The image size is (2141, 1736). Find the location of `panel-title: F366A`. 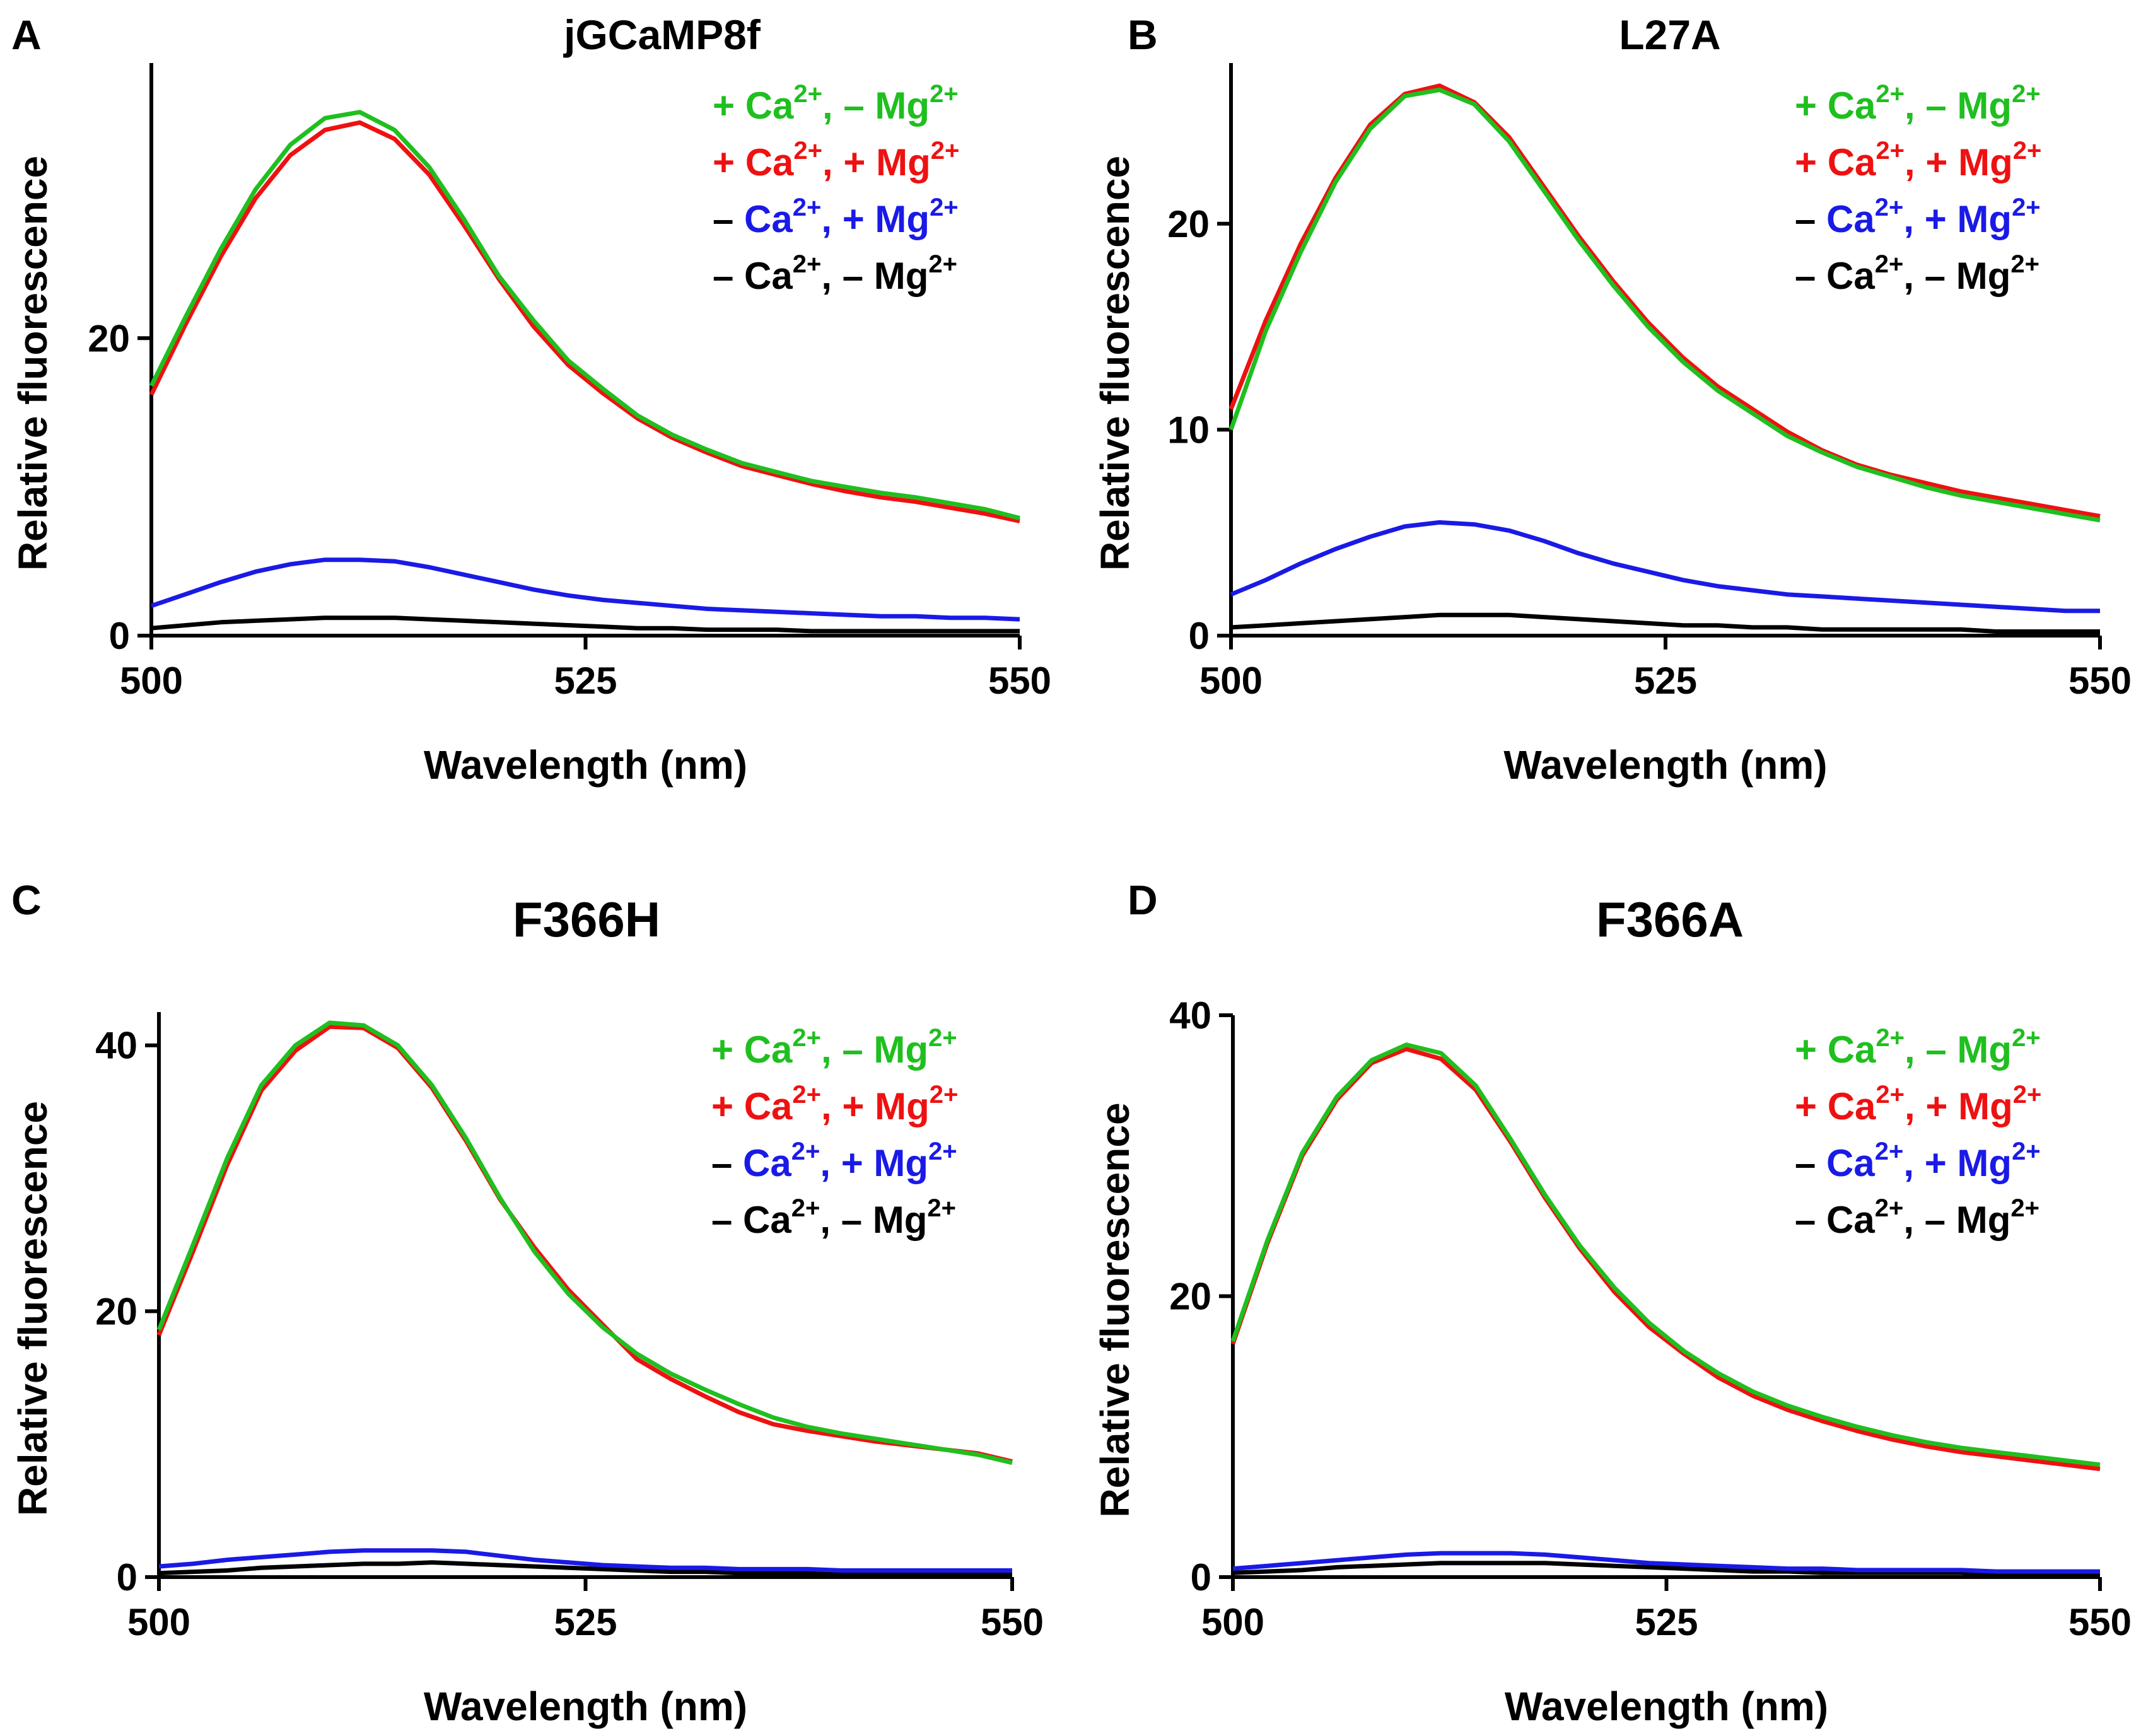

panel-title: F366A is located at coordinates (1670, 919).